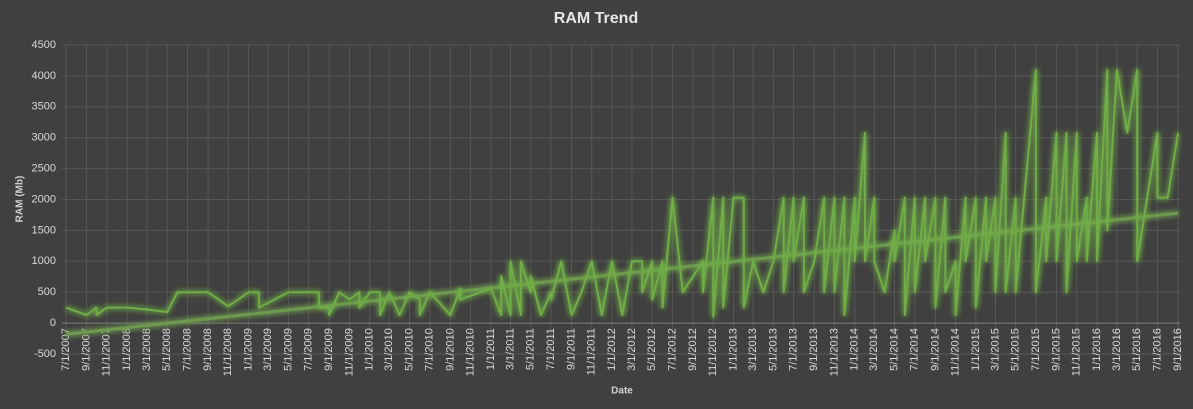 Image resolution: width=1193 pixels, height=409 pixels. What do you see at coordinates (976, 349) in the screenshot?
I see `x-tick-label: 1/1/2015` at bounding box center [976, 349].